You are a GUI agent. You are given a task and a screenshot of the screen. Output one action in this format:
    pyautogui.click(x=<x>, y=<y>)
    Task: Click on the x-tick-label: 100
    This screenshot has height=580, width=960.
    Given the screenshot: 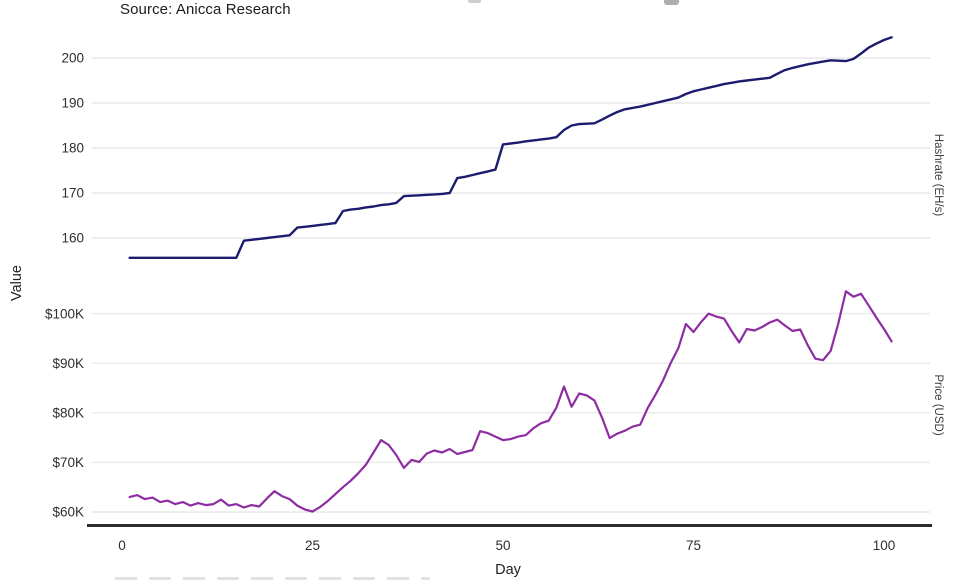 What is the action you would take?
    pyautogui.click(x=884, y=545)
    